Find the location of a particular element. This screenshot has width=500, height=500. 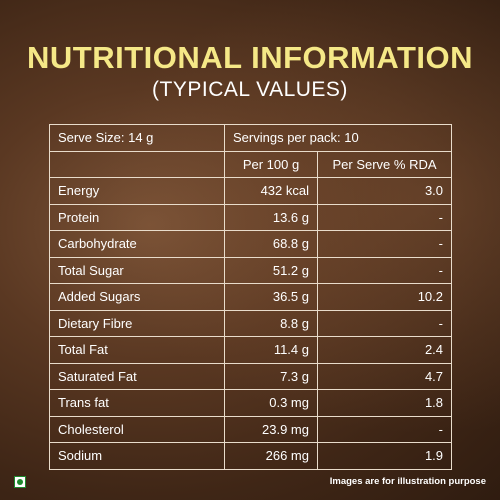

rda-value: 1.9 is located at coordinates (384, 456).